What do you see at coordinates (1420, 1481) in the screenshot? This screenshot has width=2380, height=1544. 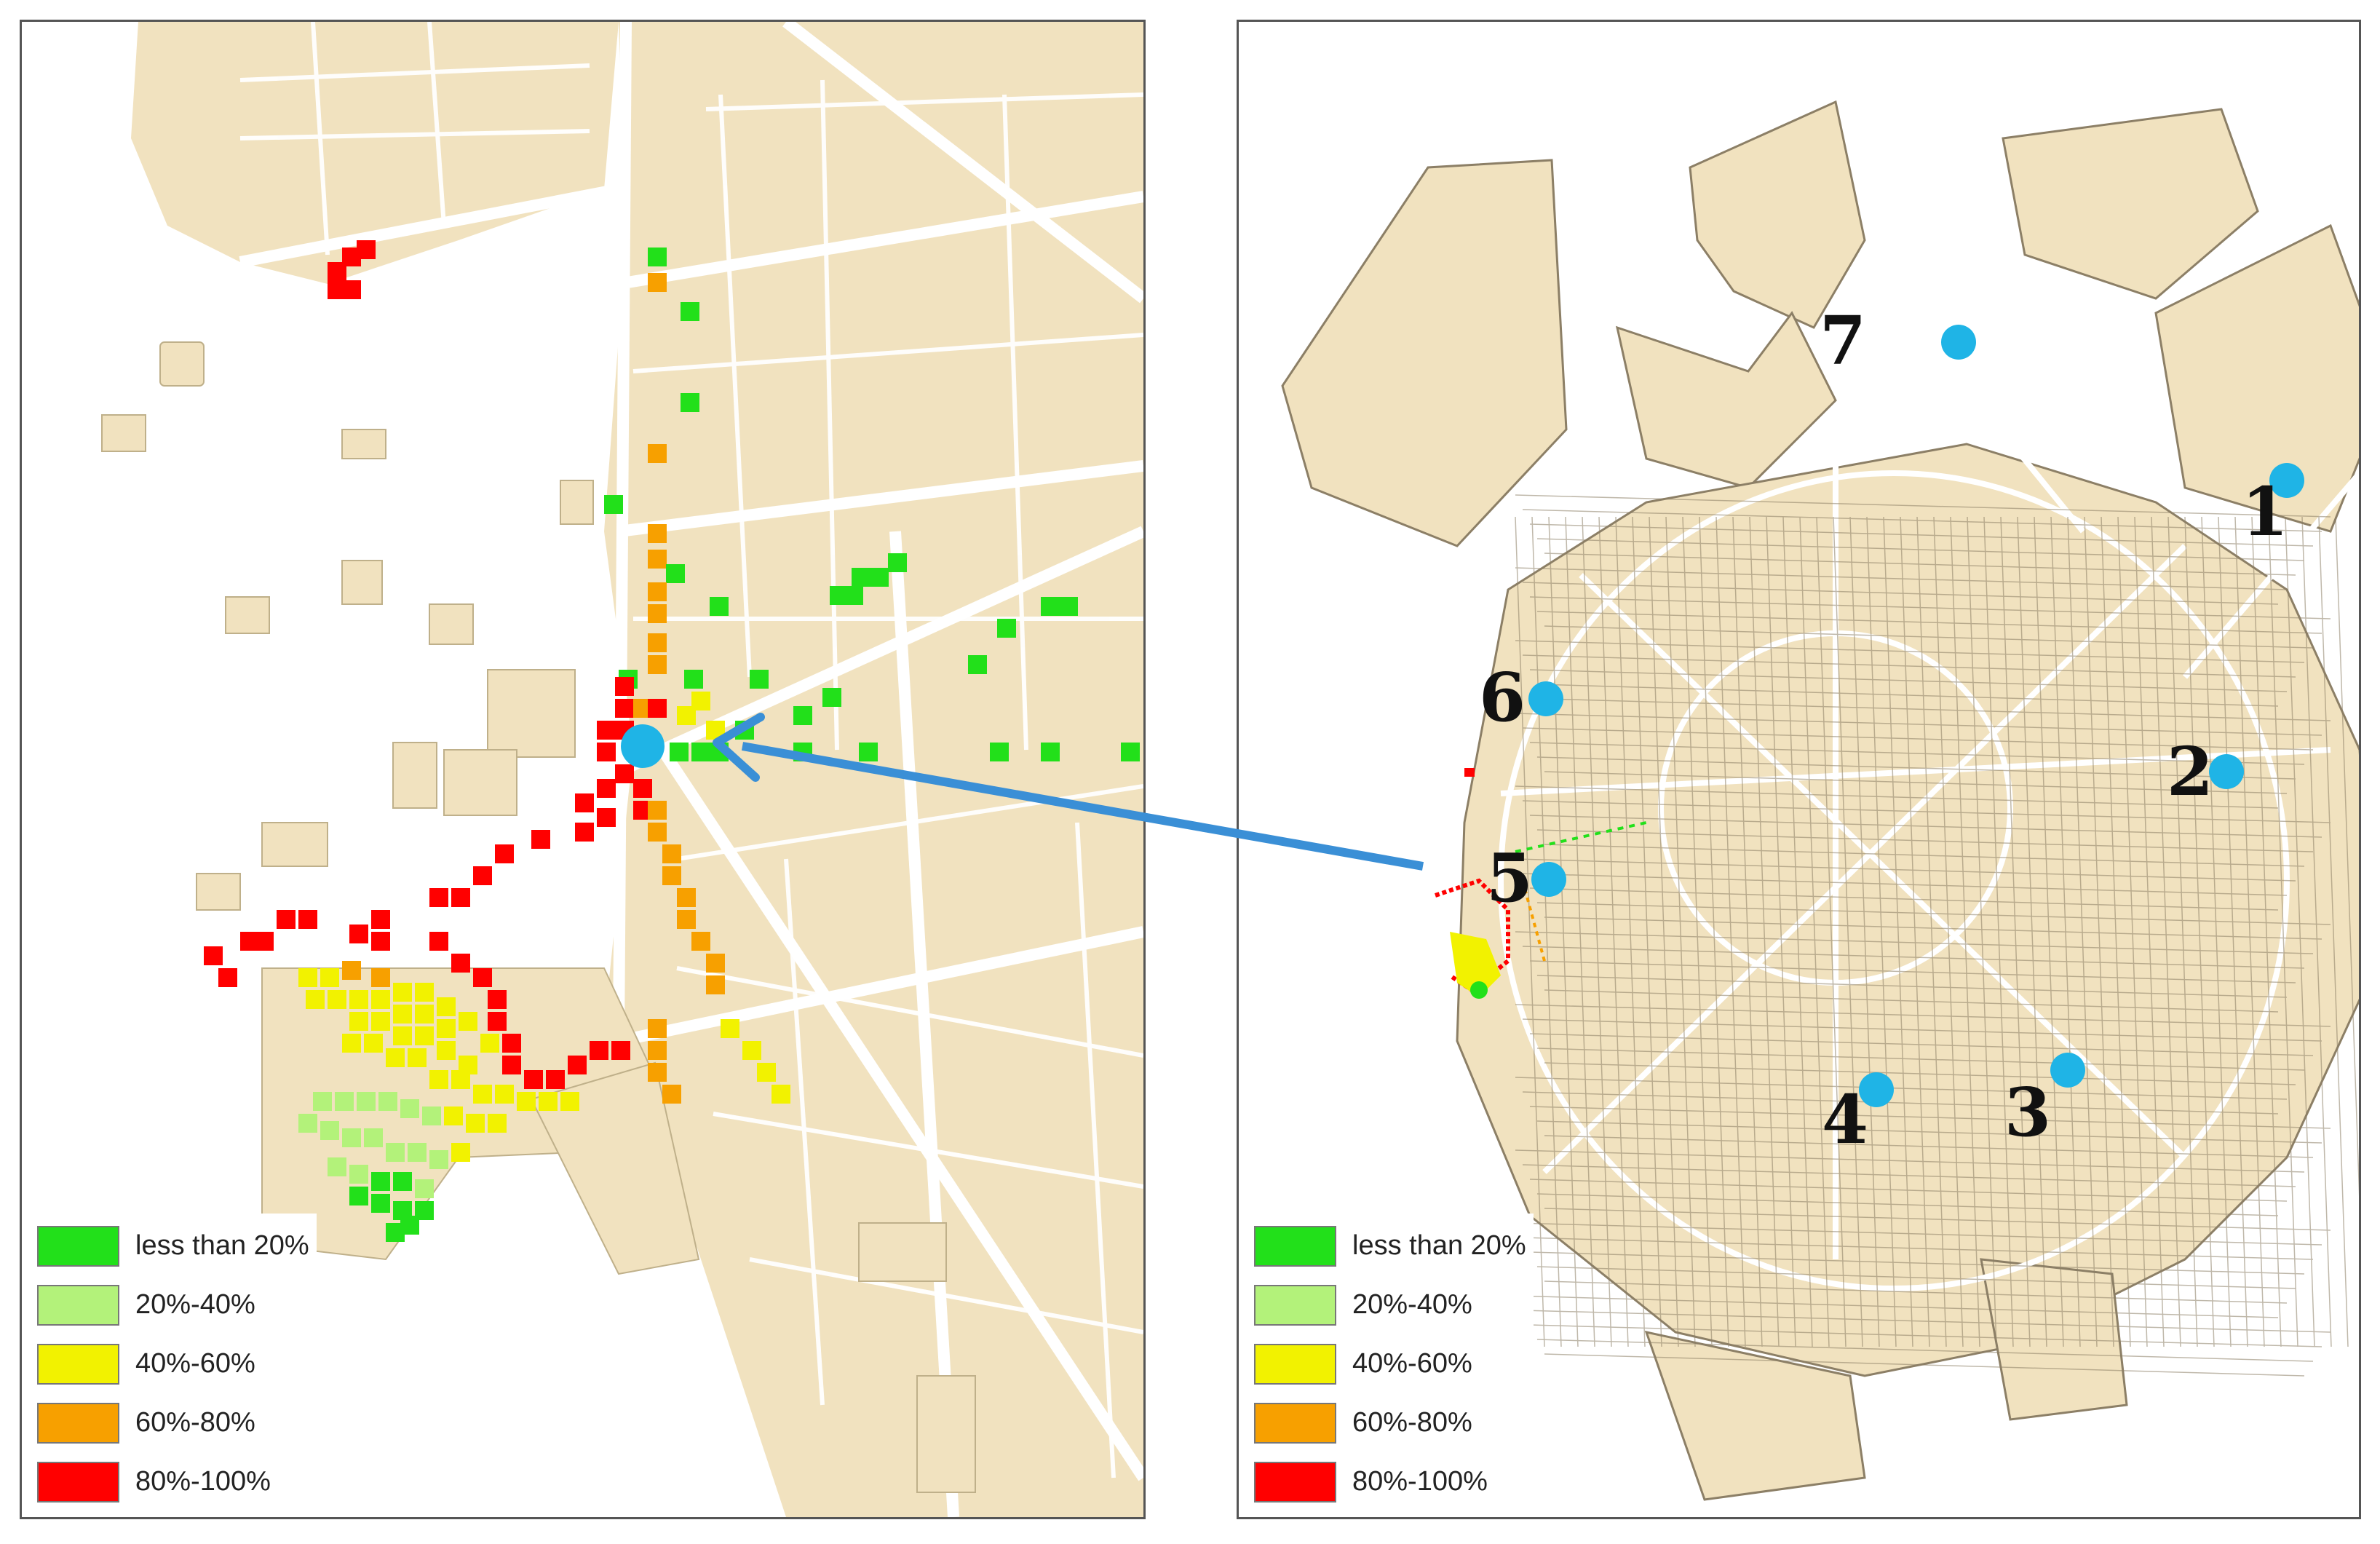 I see `legend-label: 80%-100%` at bounding box center [1420, 1481].